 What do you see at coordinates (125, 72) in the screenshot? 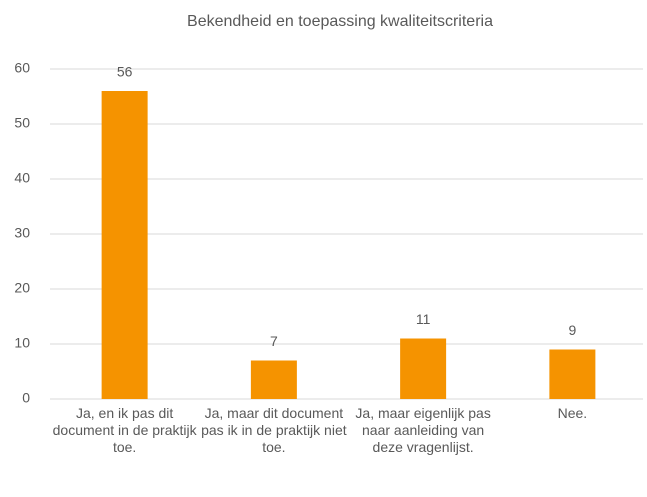
I see `data-label: 56` at bounding box center [125, 72].